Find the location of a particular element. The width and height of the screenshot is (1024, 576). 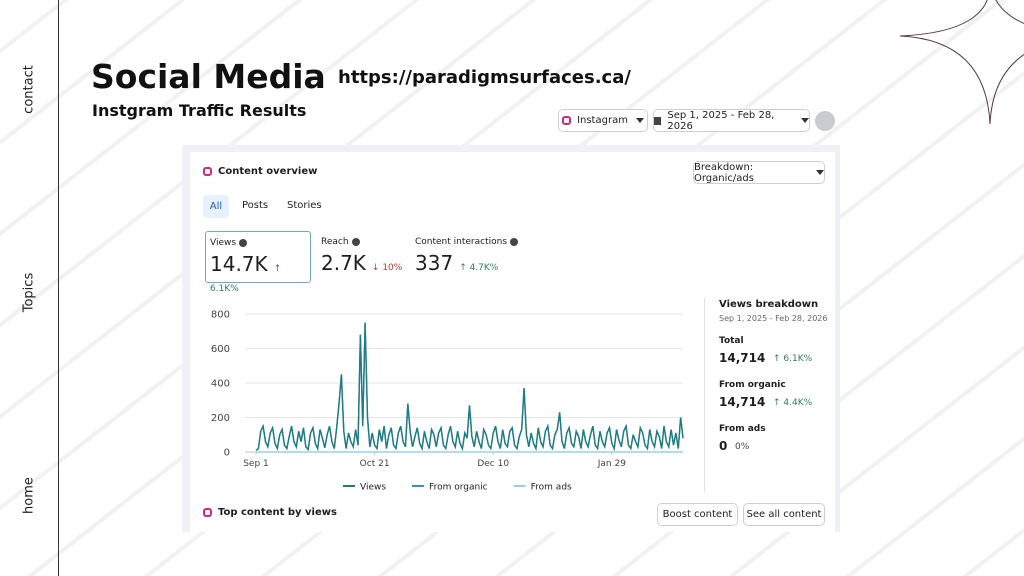

x-tick-label: Dec 10 is located at coordinates (493, 464).